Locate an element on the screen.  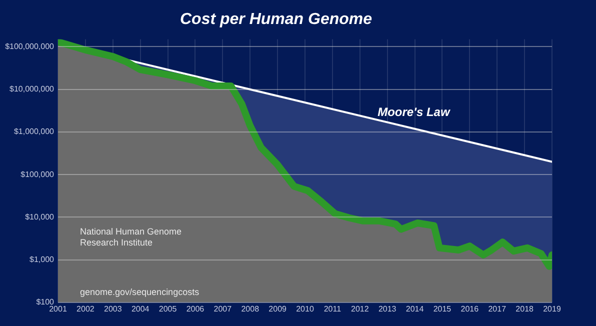
annotation: genome.gov/sequencingcosts is located at coordinates (140, 292).